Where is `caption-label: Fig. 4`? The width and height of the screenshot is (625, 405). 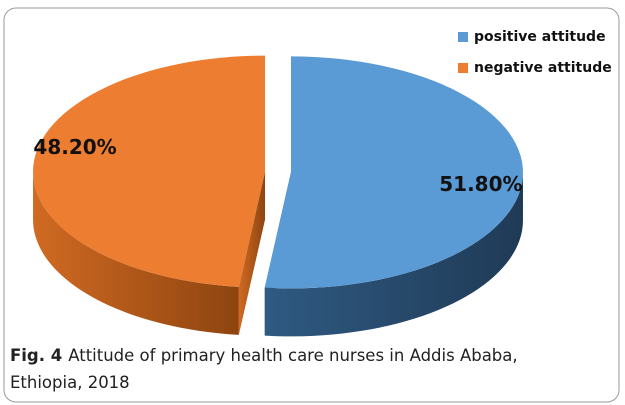
caption-label: Fig. 4 is located at coordinates (36, 355).